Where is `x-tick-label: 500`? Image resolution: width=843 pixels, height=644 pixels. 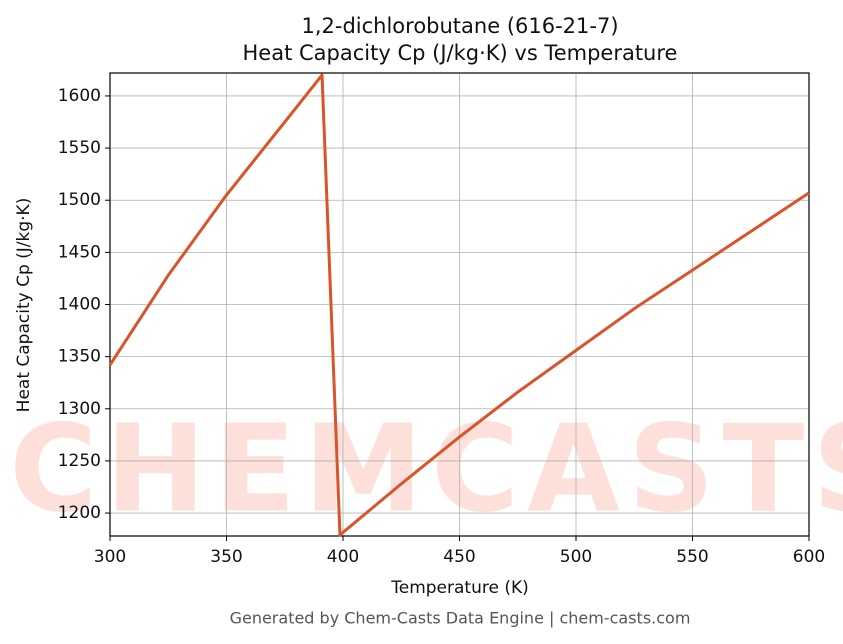
x-tick-label: 500 is located at coordinates (576, 557).